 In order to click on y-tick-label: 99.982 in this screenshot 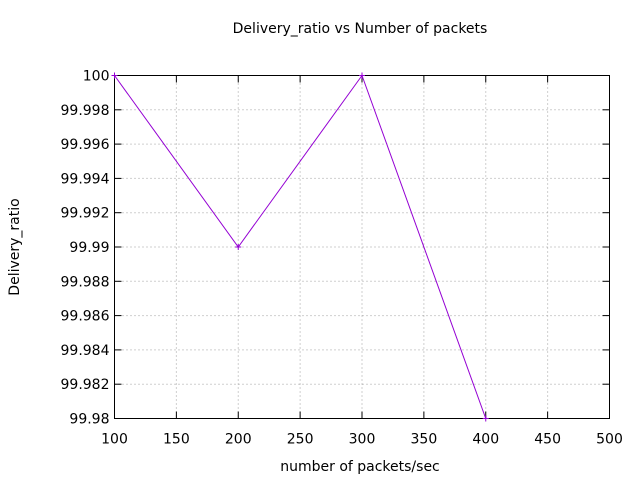, I will do `click(85, 385)`.